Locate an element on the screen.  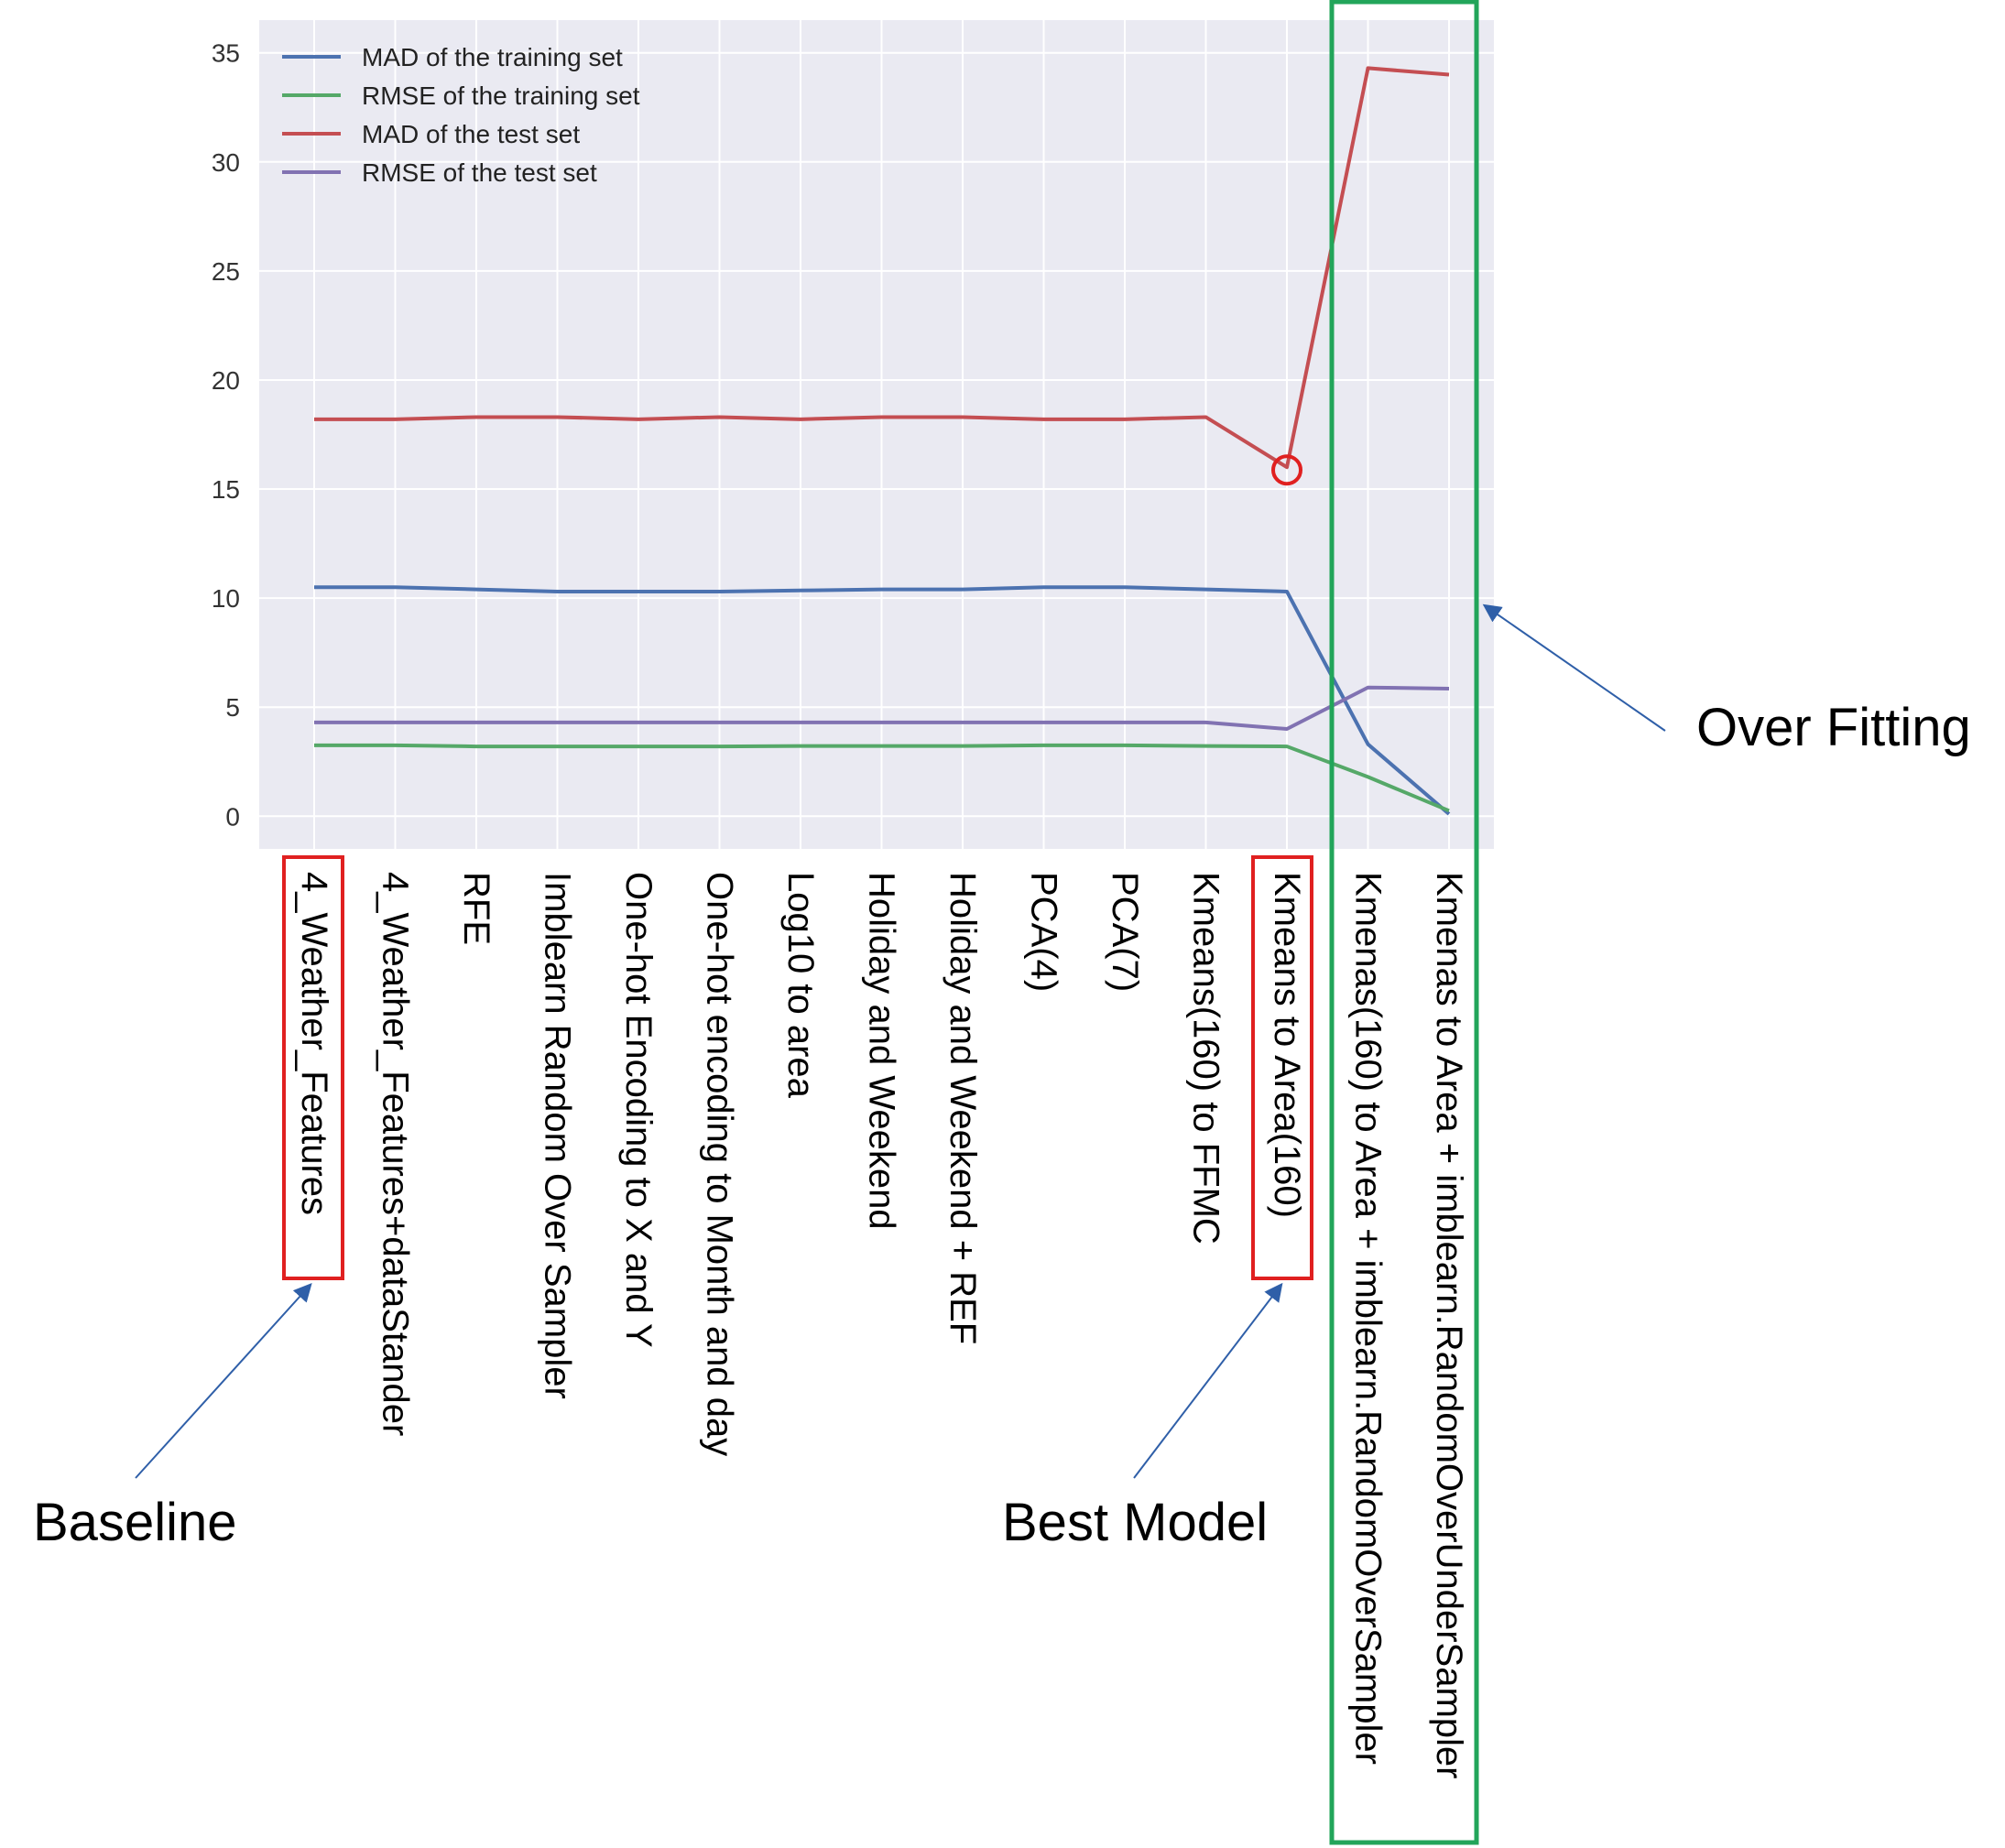
y-tick-label: 15 is located at coordinates (226, 489).